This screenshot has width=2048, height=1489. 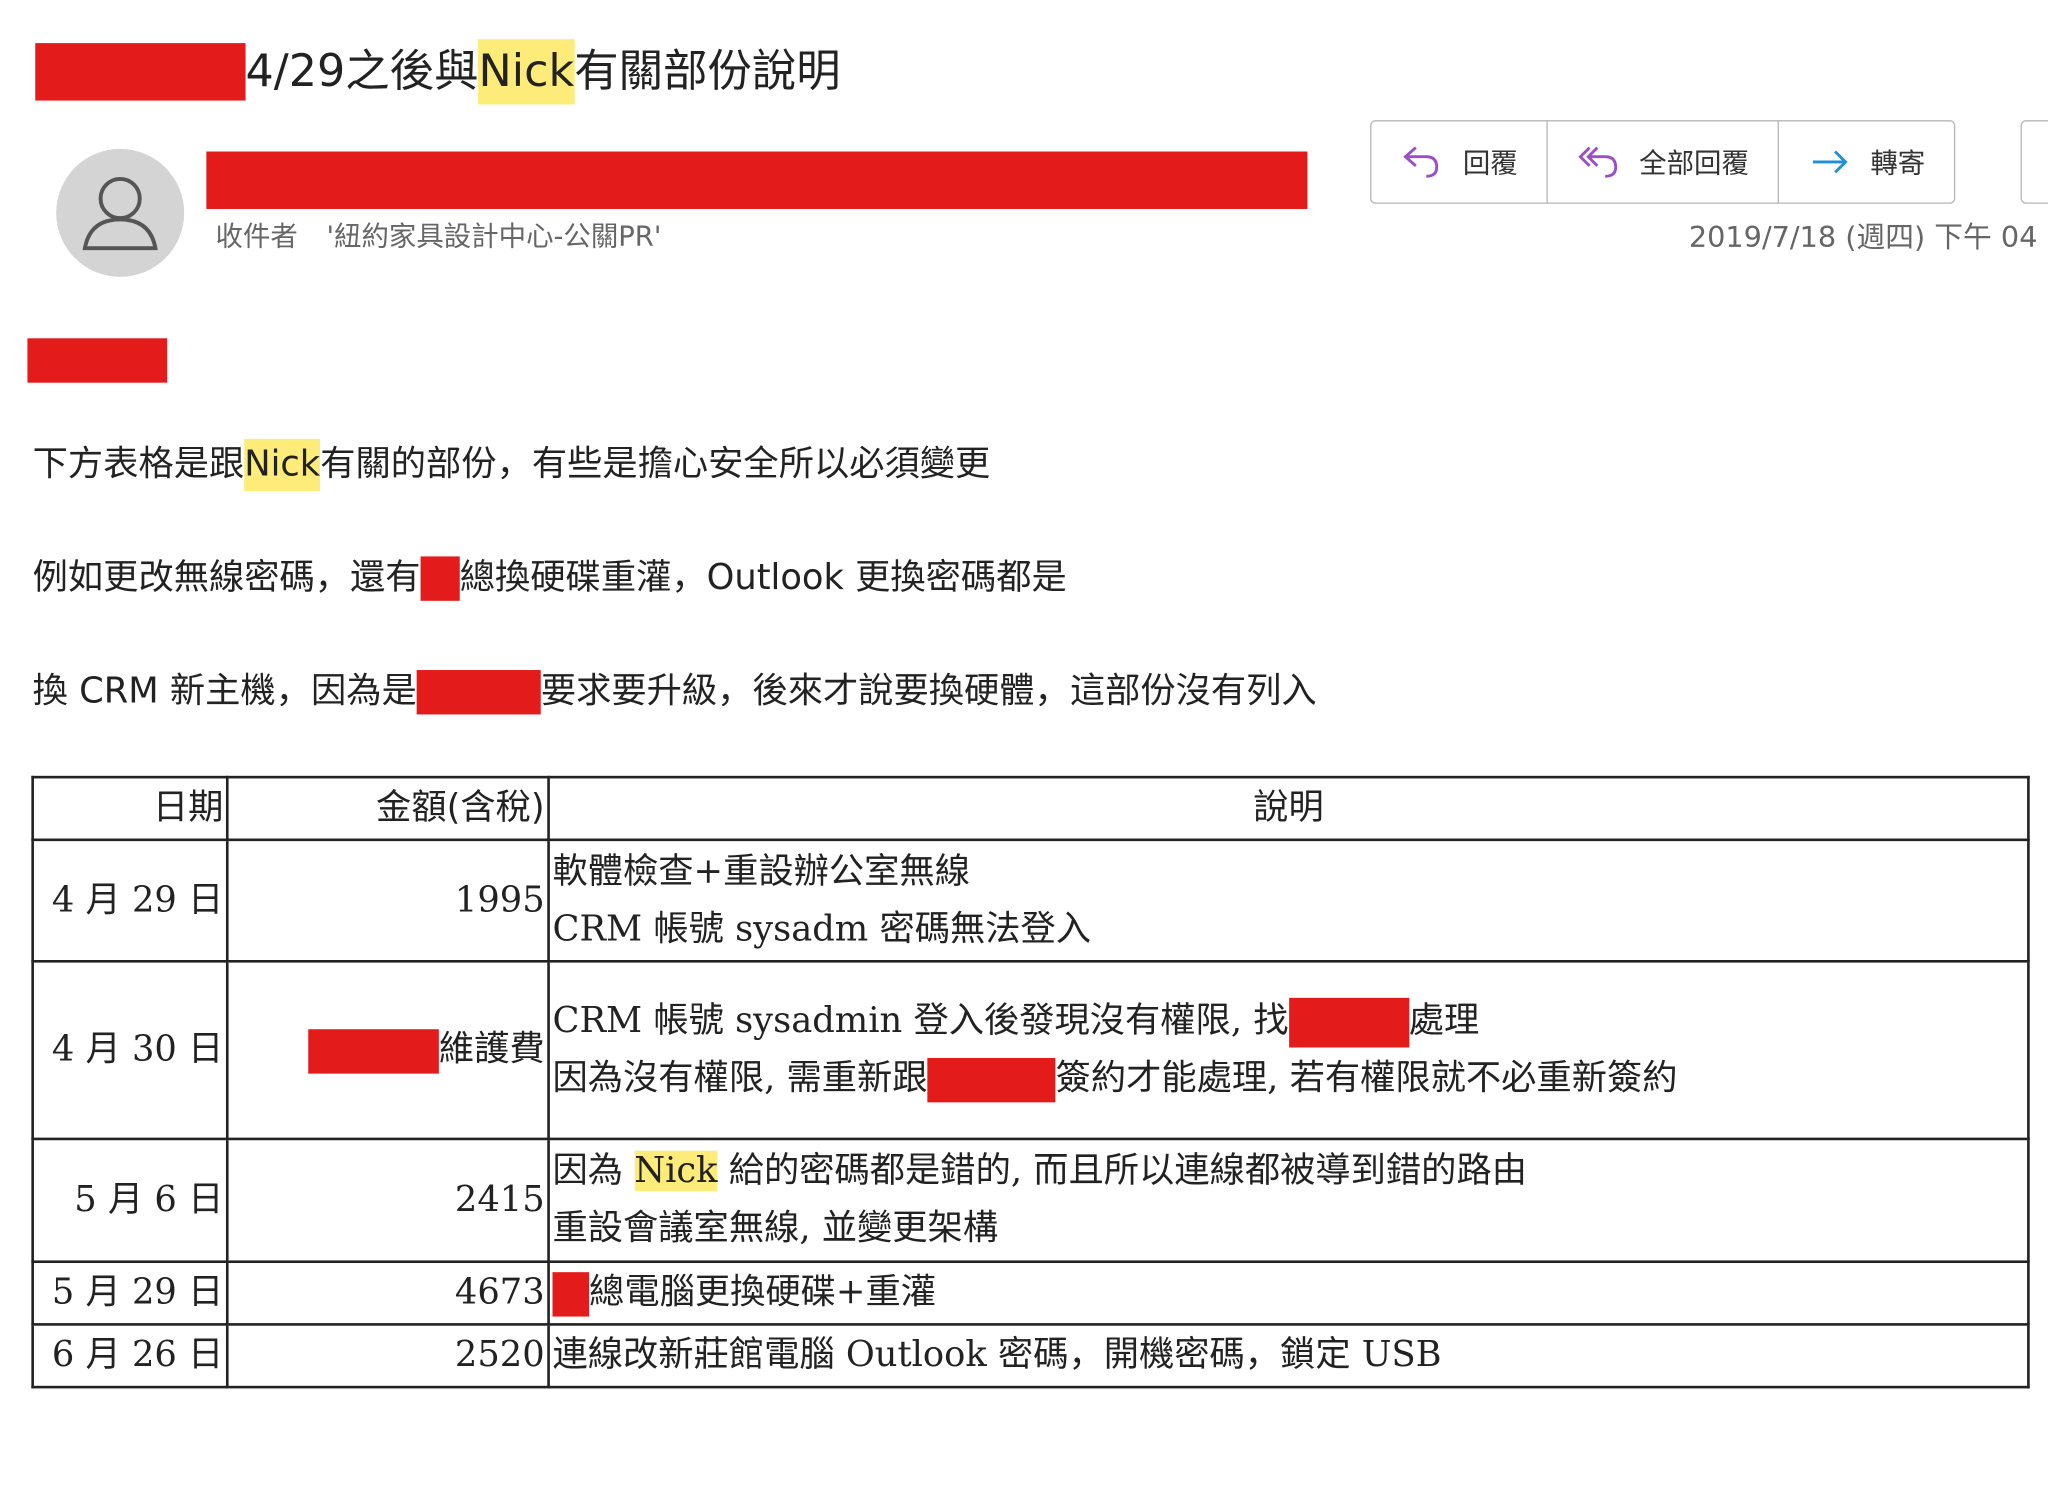 I want to click on person-icon, so click(x=120, y=213).